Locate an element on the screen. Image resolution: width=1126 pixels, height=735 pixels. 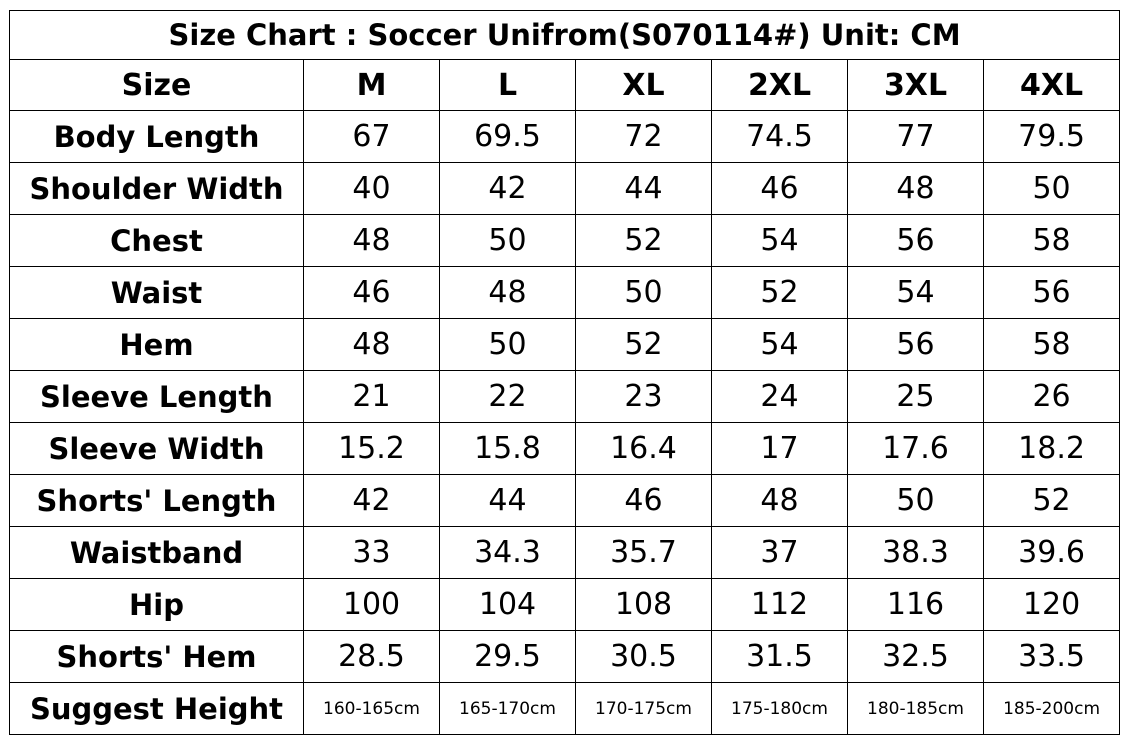
row-label: Shorts' Length is located at coordinates (156, 500).